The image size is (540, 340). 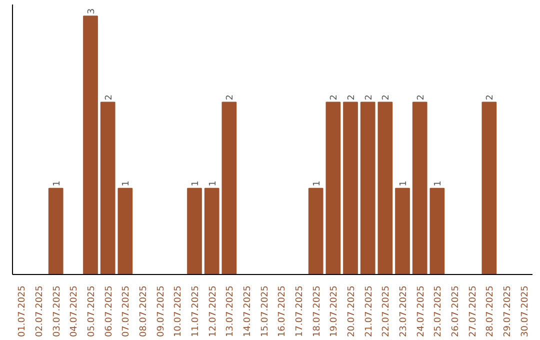 What do you see at coordinates (109, 312) in the screenshot?
I see `x-tick-label: 06.07.2025` at bounding box center [109, 312].